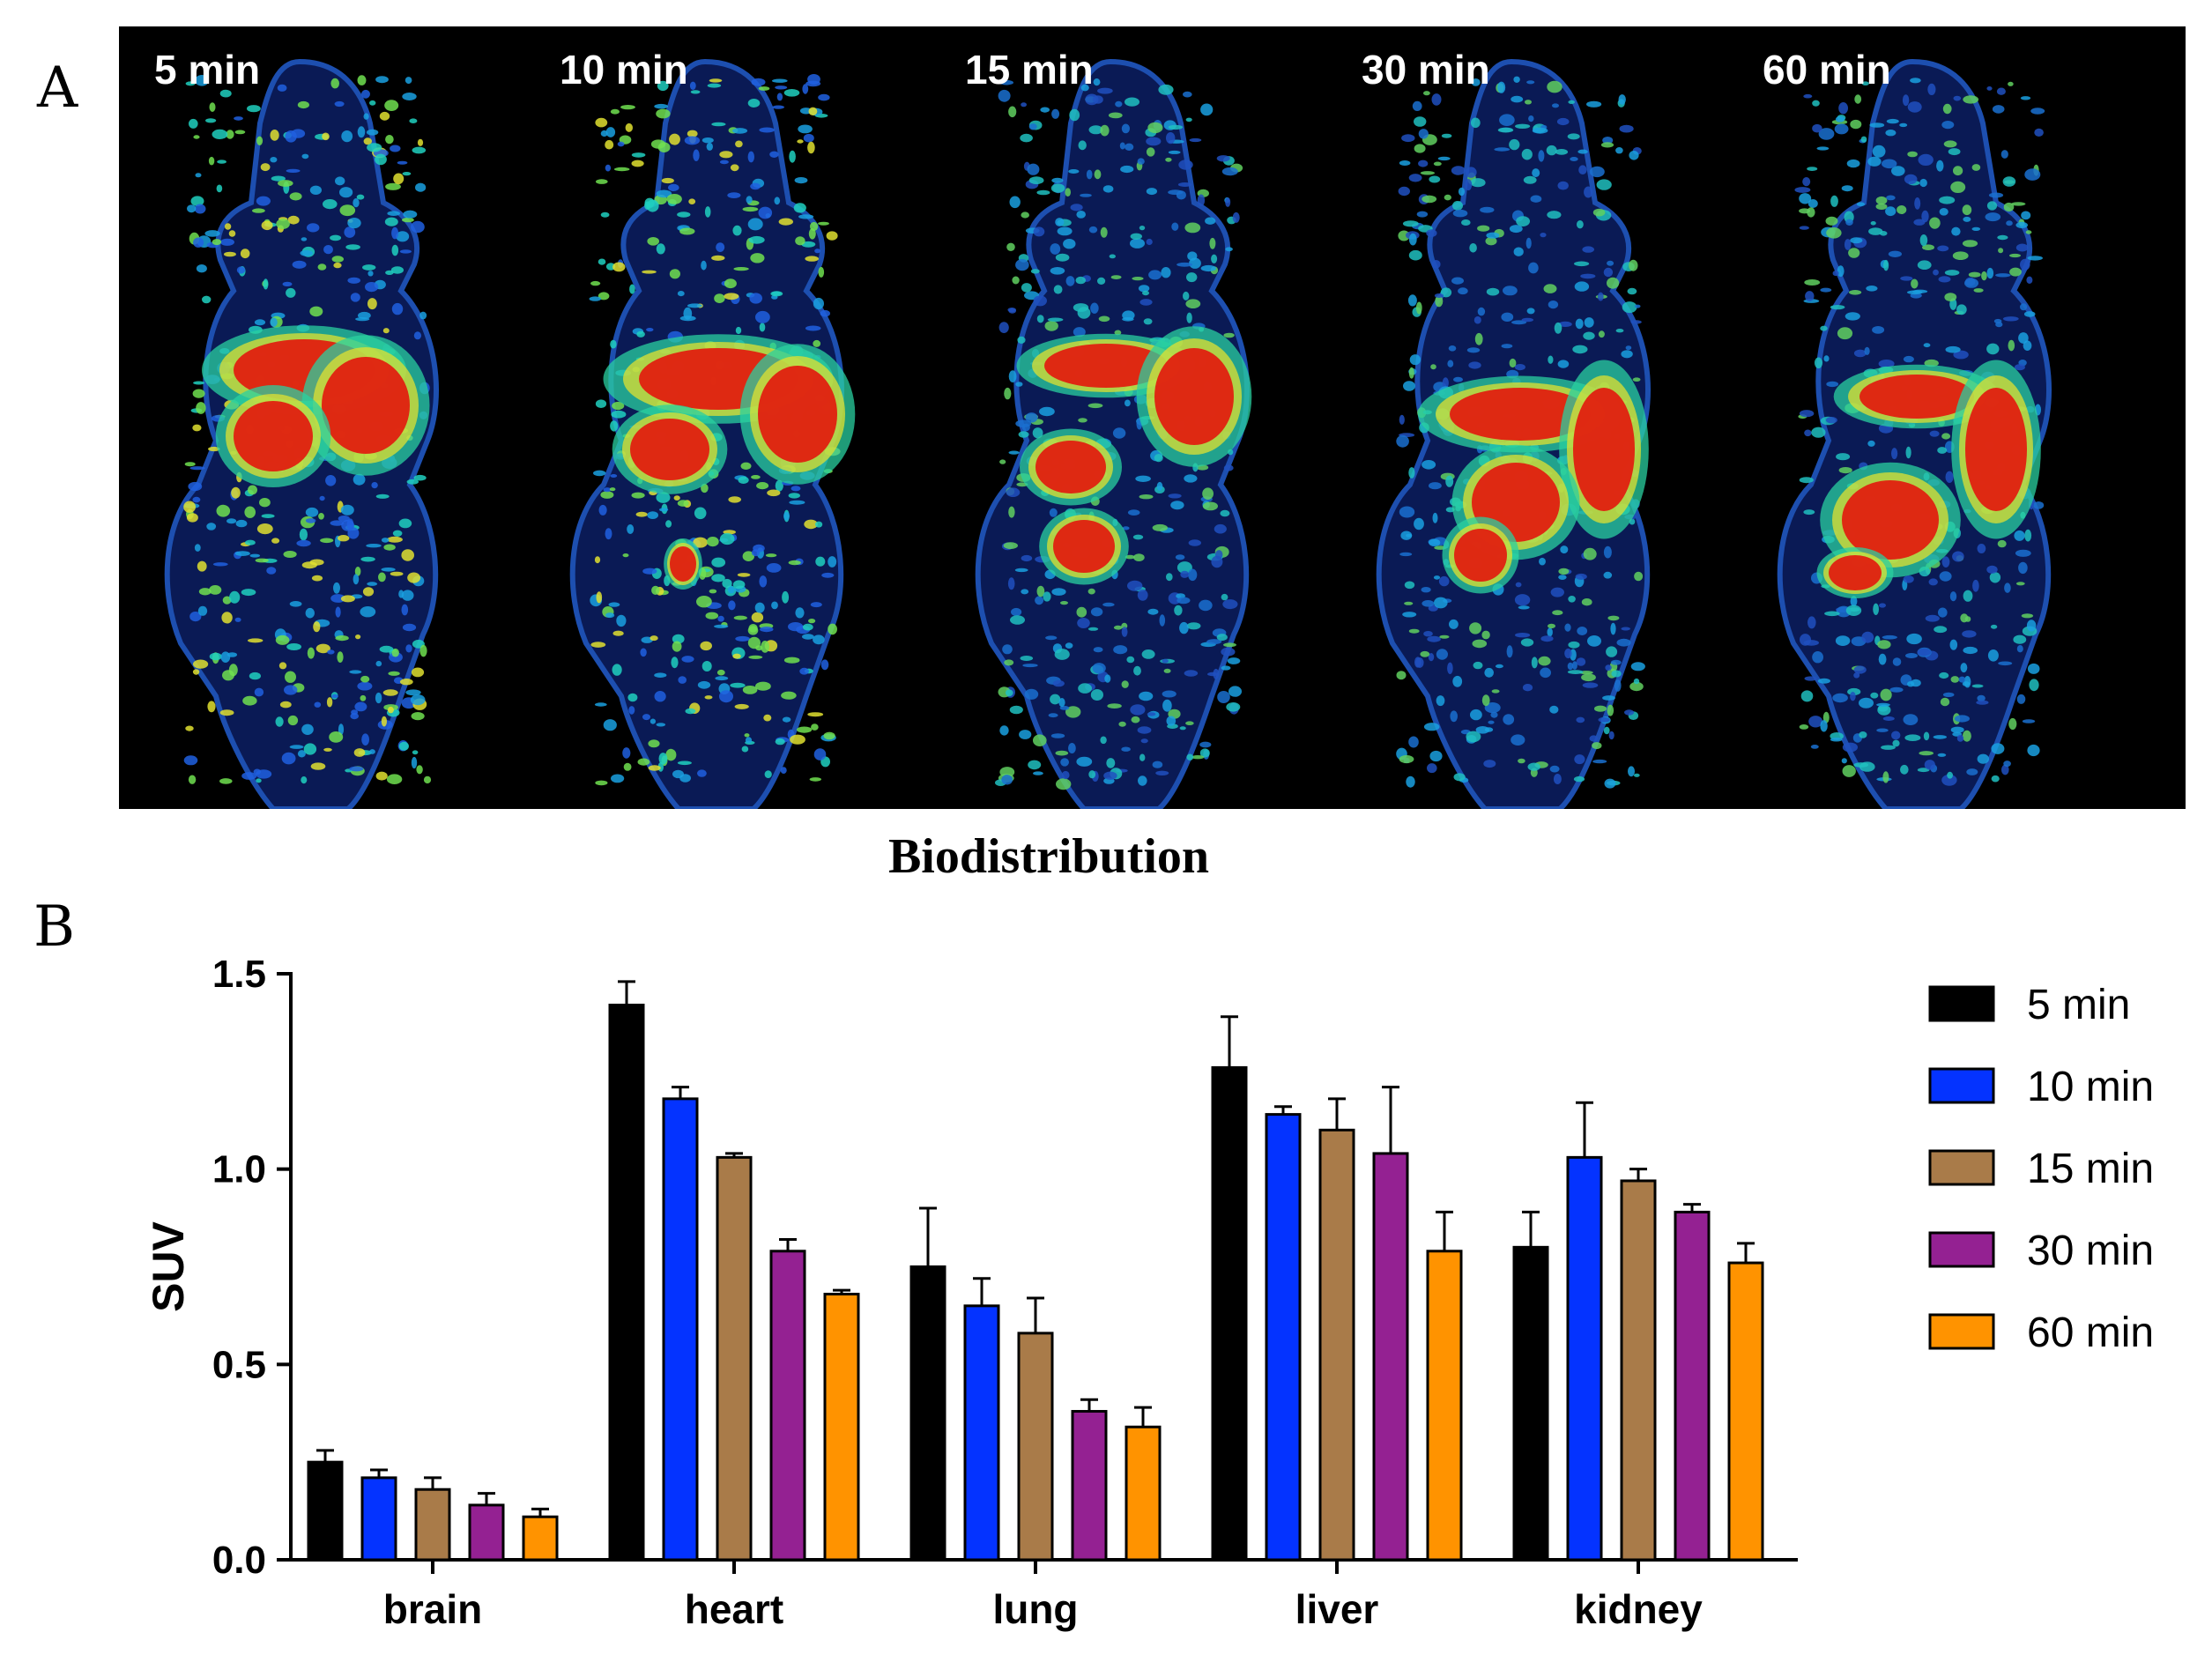  What do you see at coordinates (1939, 417) in the screenshot?
I see `pet-frame-60min: 60 min` at bounding box center [1939, 417].